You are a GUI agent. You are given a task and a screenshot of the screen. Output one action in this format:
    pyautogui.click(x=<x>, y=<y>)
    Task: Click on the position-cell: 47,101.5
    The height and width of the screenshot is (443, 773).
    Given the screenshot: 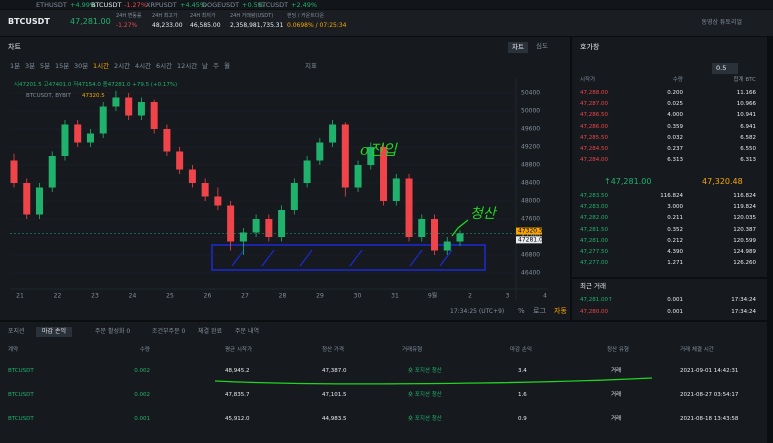 What is the action you would take?
    pyautogui.click(x=334, y=395)
    